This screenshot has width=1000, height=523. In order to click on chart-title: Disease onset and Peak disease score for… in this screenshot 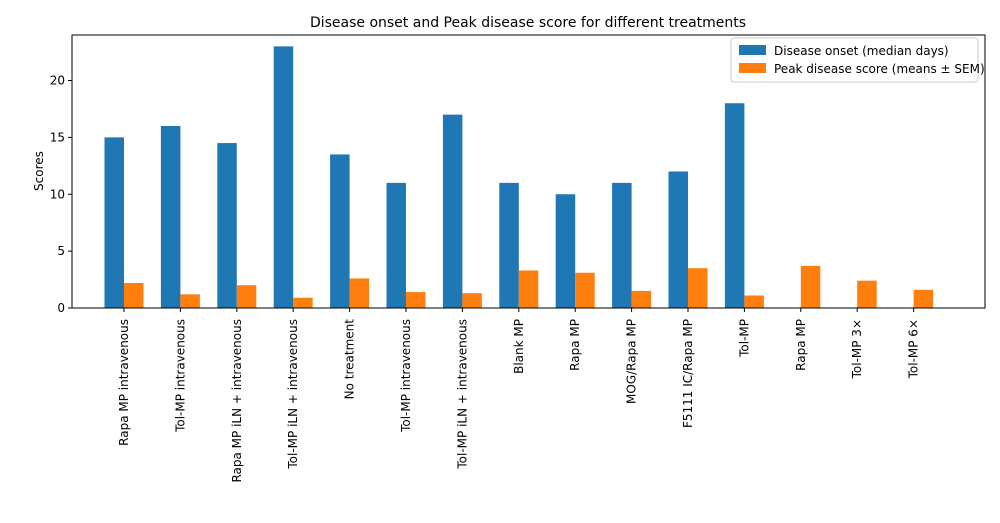, I will do `click(528, 23)`.